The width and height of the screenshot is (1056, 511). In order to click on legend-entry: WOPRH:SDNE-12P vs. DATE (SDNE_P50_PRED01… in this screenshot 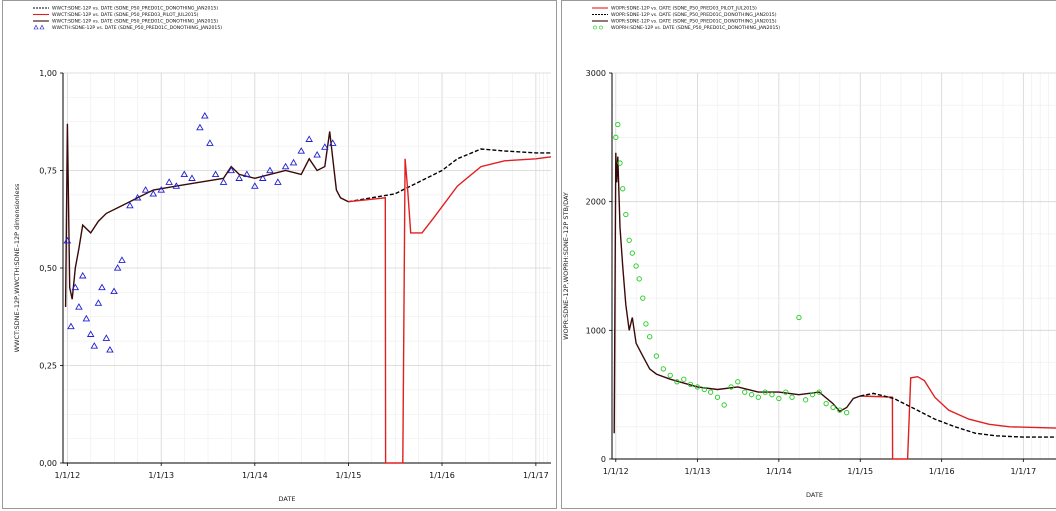, I will do `click(695, 28)`.